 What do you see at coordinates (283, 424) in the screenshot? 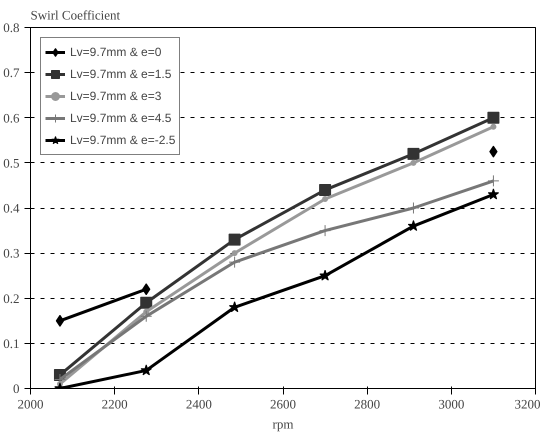
I see `x-axis-title: rpm` at bounding box center [283, 424].